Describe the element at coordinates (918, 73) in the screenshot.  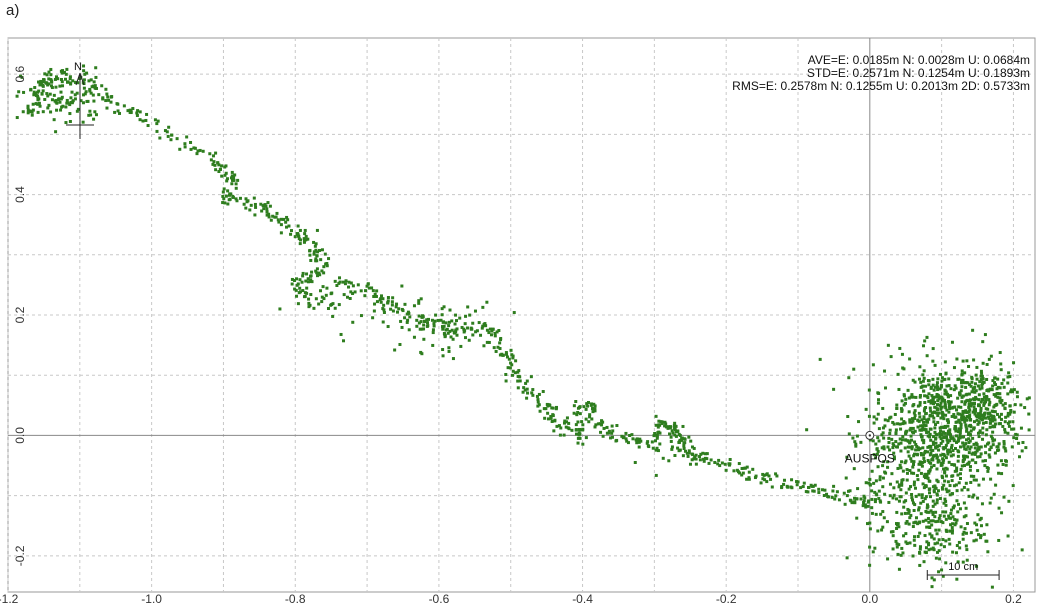
I see `stats-line: STD=E: 0.2571m N: 0.1254m U: 0.1893m` at that location.